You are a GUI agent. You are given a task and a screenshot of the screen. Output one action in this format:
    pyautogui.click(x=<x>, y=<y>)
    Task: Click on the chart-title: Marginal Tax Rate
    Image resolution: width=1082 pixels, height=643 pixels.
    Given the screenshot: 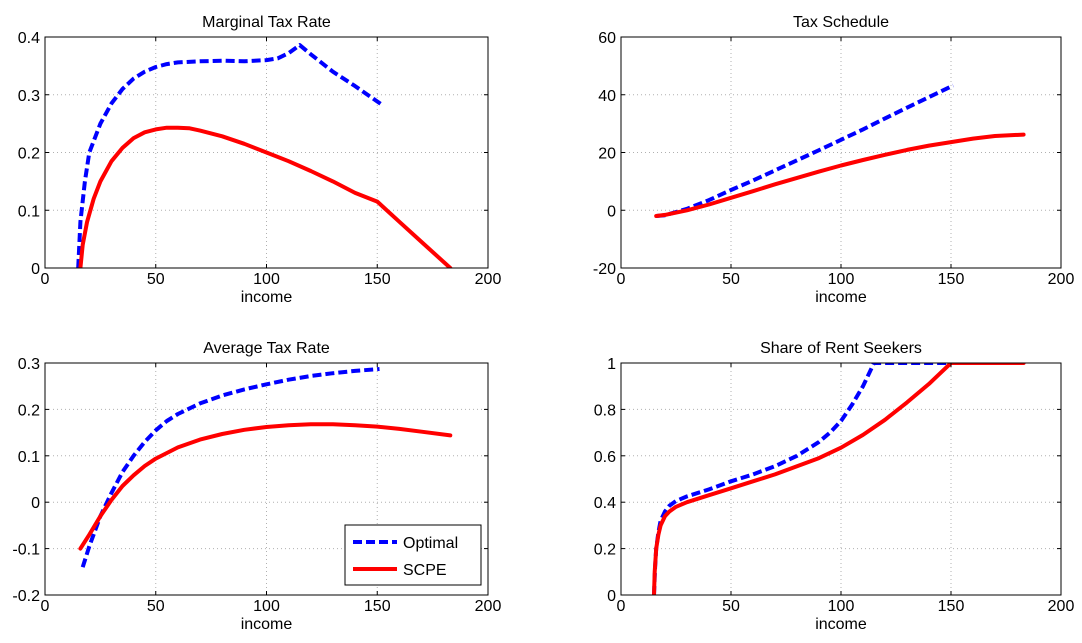 What is the action you would take?
    pyautogui.click(x=266, y=22)
    